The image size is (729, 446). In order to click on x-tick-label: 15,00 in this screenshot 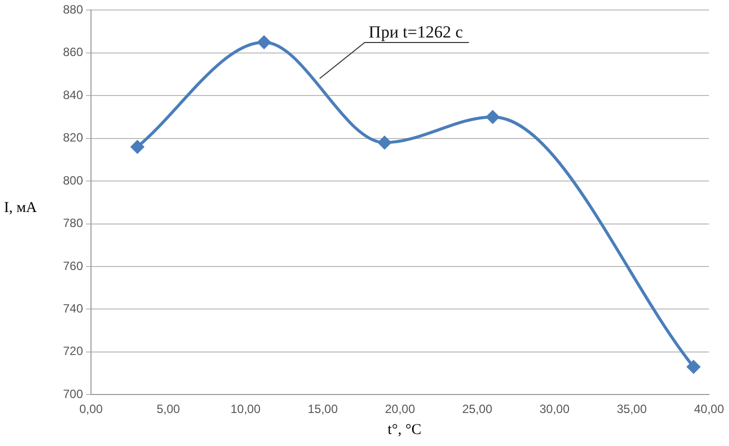, I will do `click(323, 409)`.